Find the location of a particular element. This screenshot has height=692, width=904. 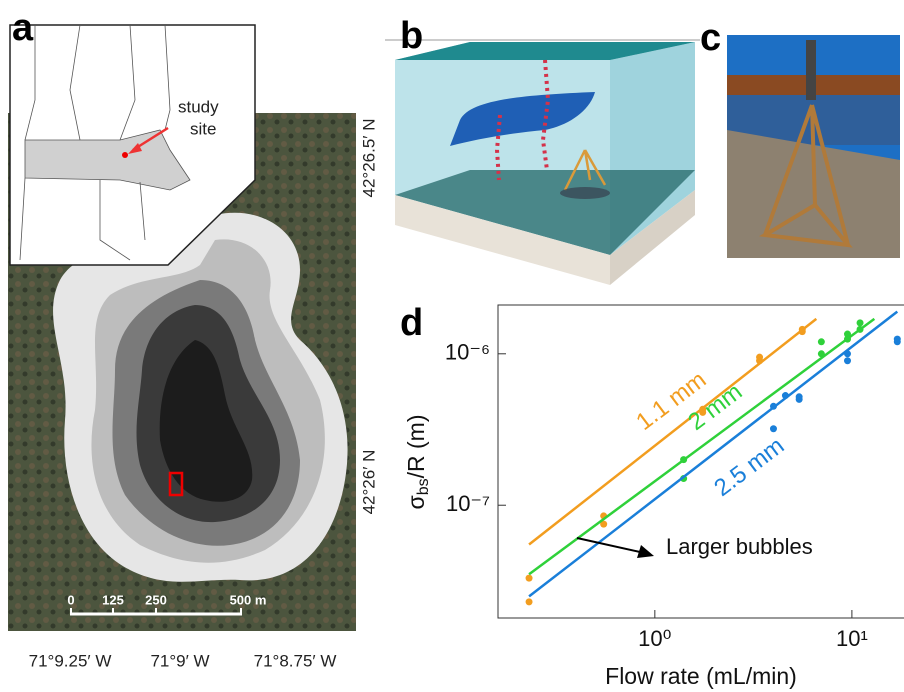

lon-label: 71°9′ W is located at coordinates (179, 660).